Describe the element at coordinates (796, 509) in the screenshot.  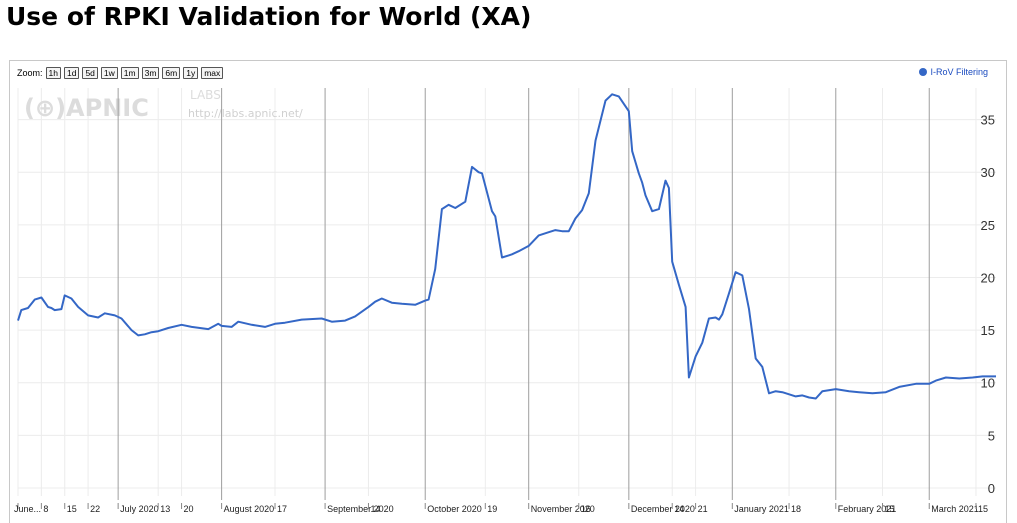
I see `x-tick-label: 18` at that location.